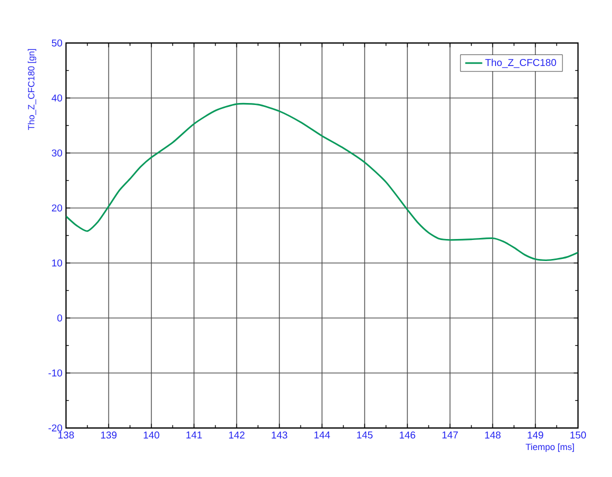 The height and width of the screenshot is (477, 612). I want to click on x-tick-label: 141, so click(194, 435).